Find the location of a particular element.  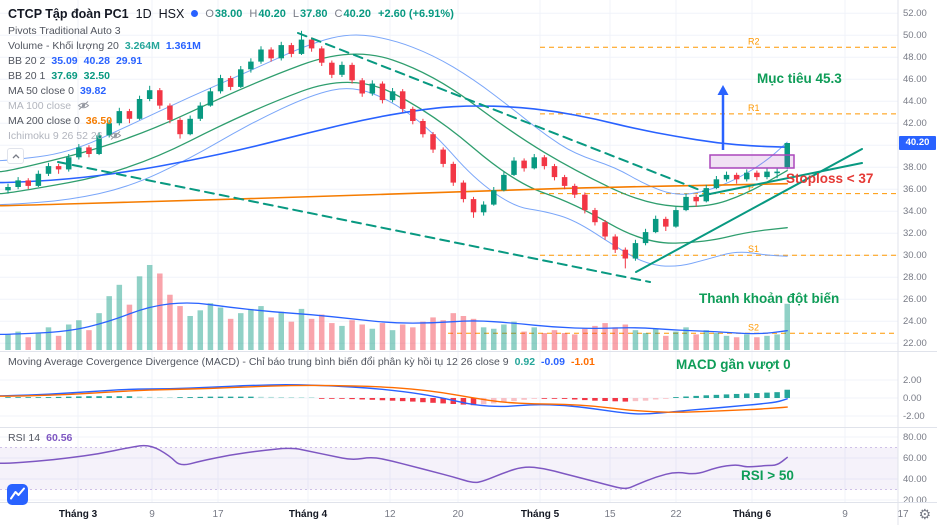

legend-collapse-button is located at coordinates (15, 156).